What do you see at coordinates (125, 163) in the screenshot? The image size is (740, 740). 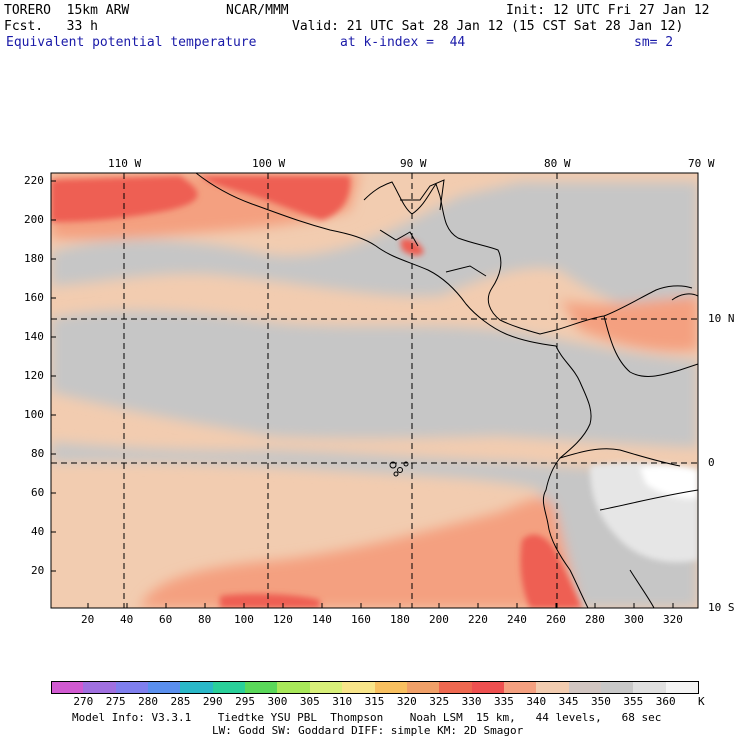 I see `lon-label-110w: 110 W` at bounding box center [125, 163].